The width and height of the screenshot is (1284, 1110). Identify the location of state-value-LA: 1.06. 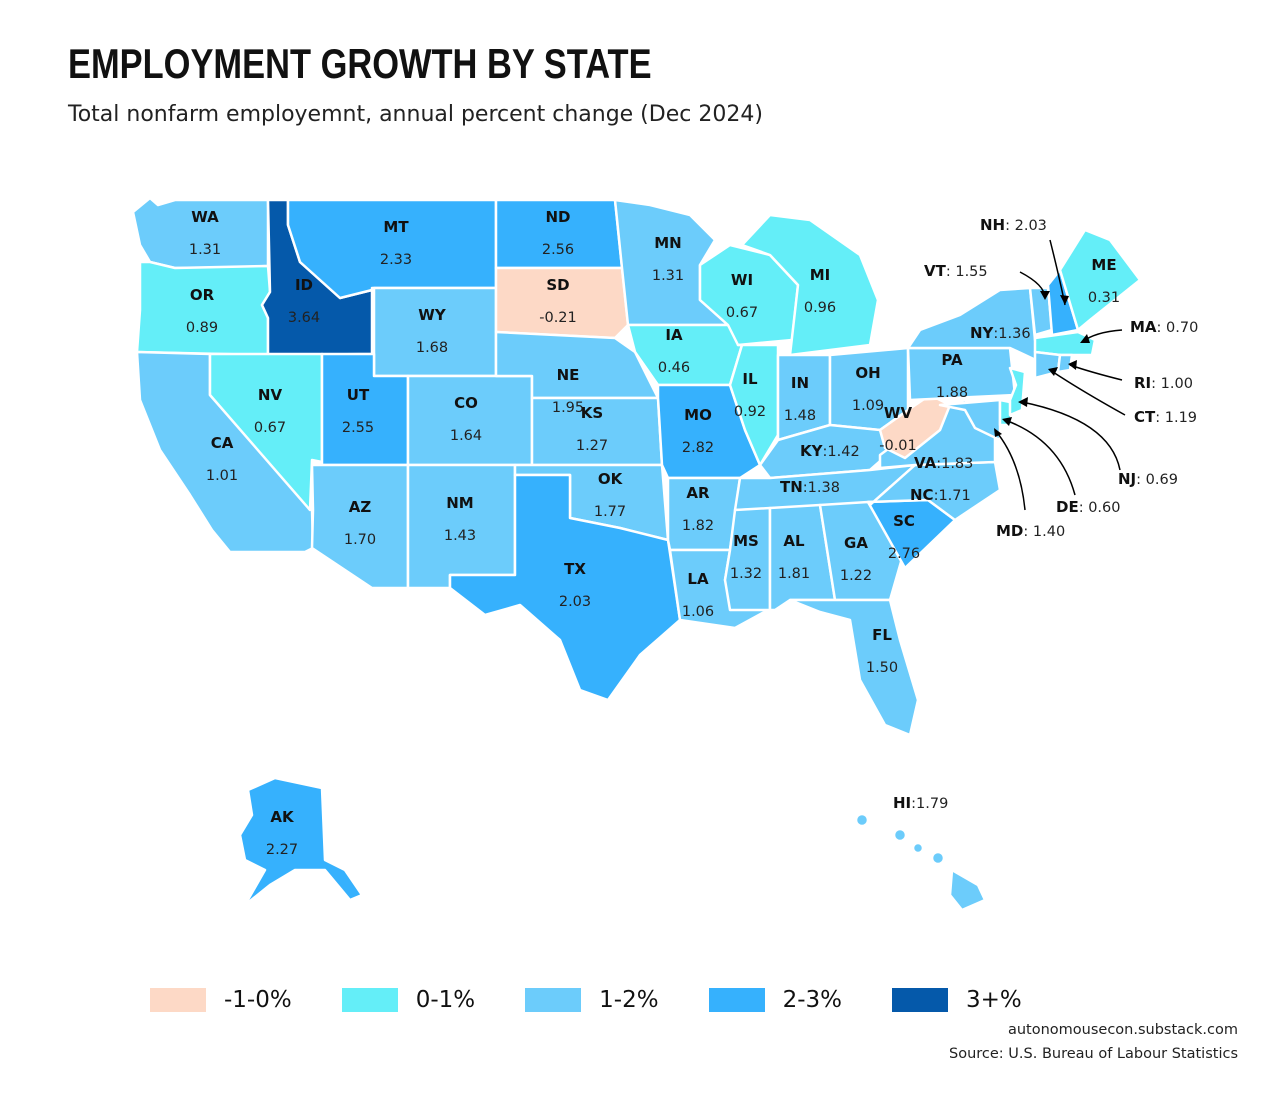
(698, 612).